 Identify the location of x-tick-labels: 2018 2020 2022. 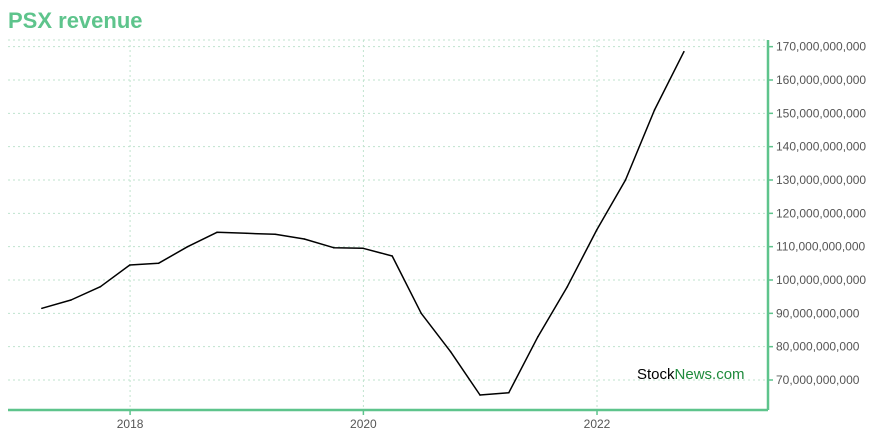
(364, 420).